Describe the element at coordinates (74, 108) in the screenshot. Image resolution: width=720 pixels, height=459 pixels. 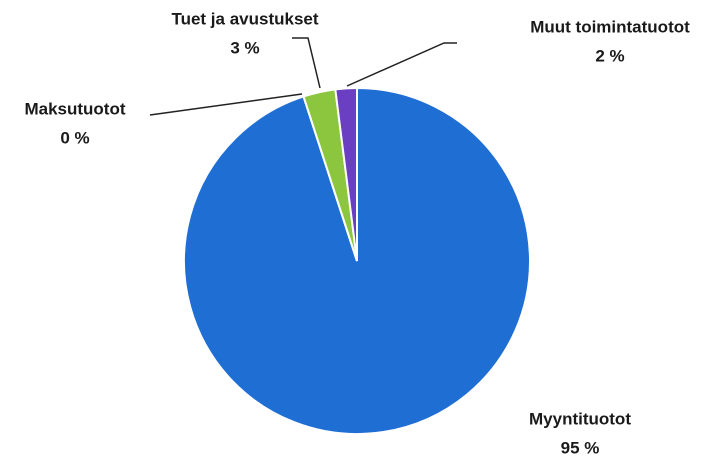
I see `slice-label: Maksutuotot` at that location.